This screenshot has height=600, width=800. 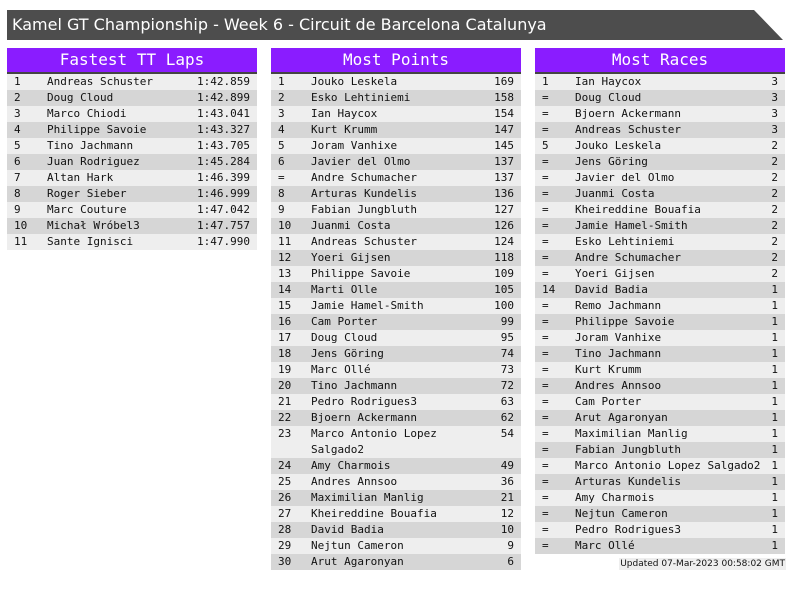 I want to click on row-name: Juan Rodriguez, so click(x=93, y=161).